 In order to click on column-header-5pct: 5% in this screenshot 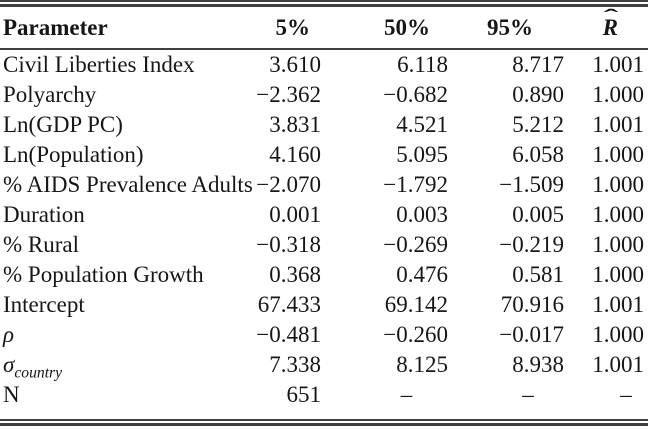, I will do `click(282, 28)`.